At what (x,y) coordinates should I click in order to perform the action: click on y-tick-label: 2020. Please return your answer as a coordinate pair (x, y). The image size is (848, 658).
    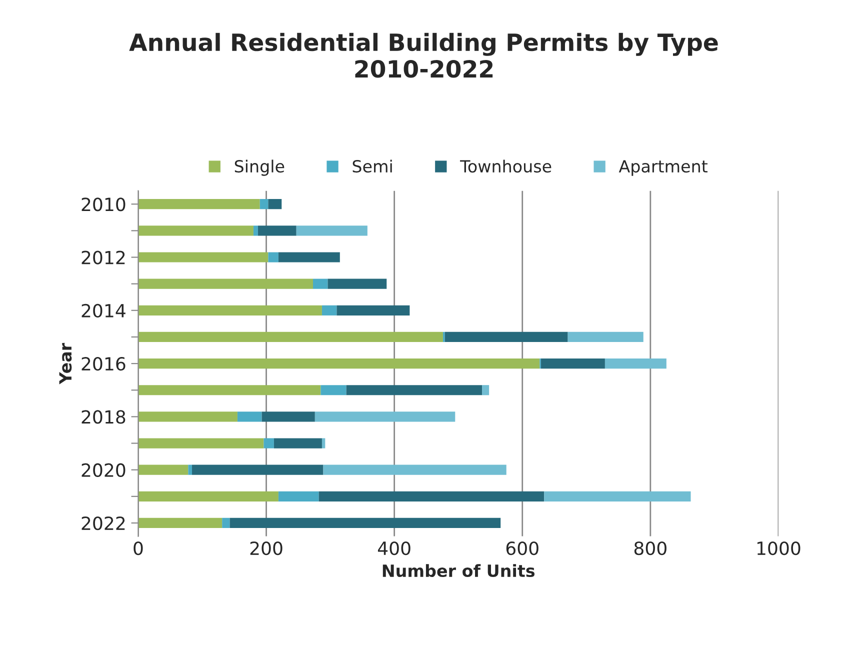
    Looking at the image, I should click on (104, 470).